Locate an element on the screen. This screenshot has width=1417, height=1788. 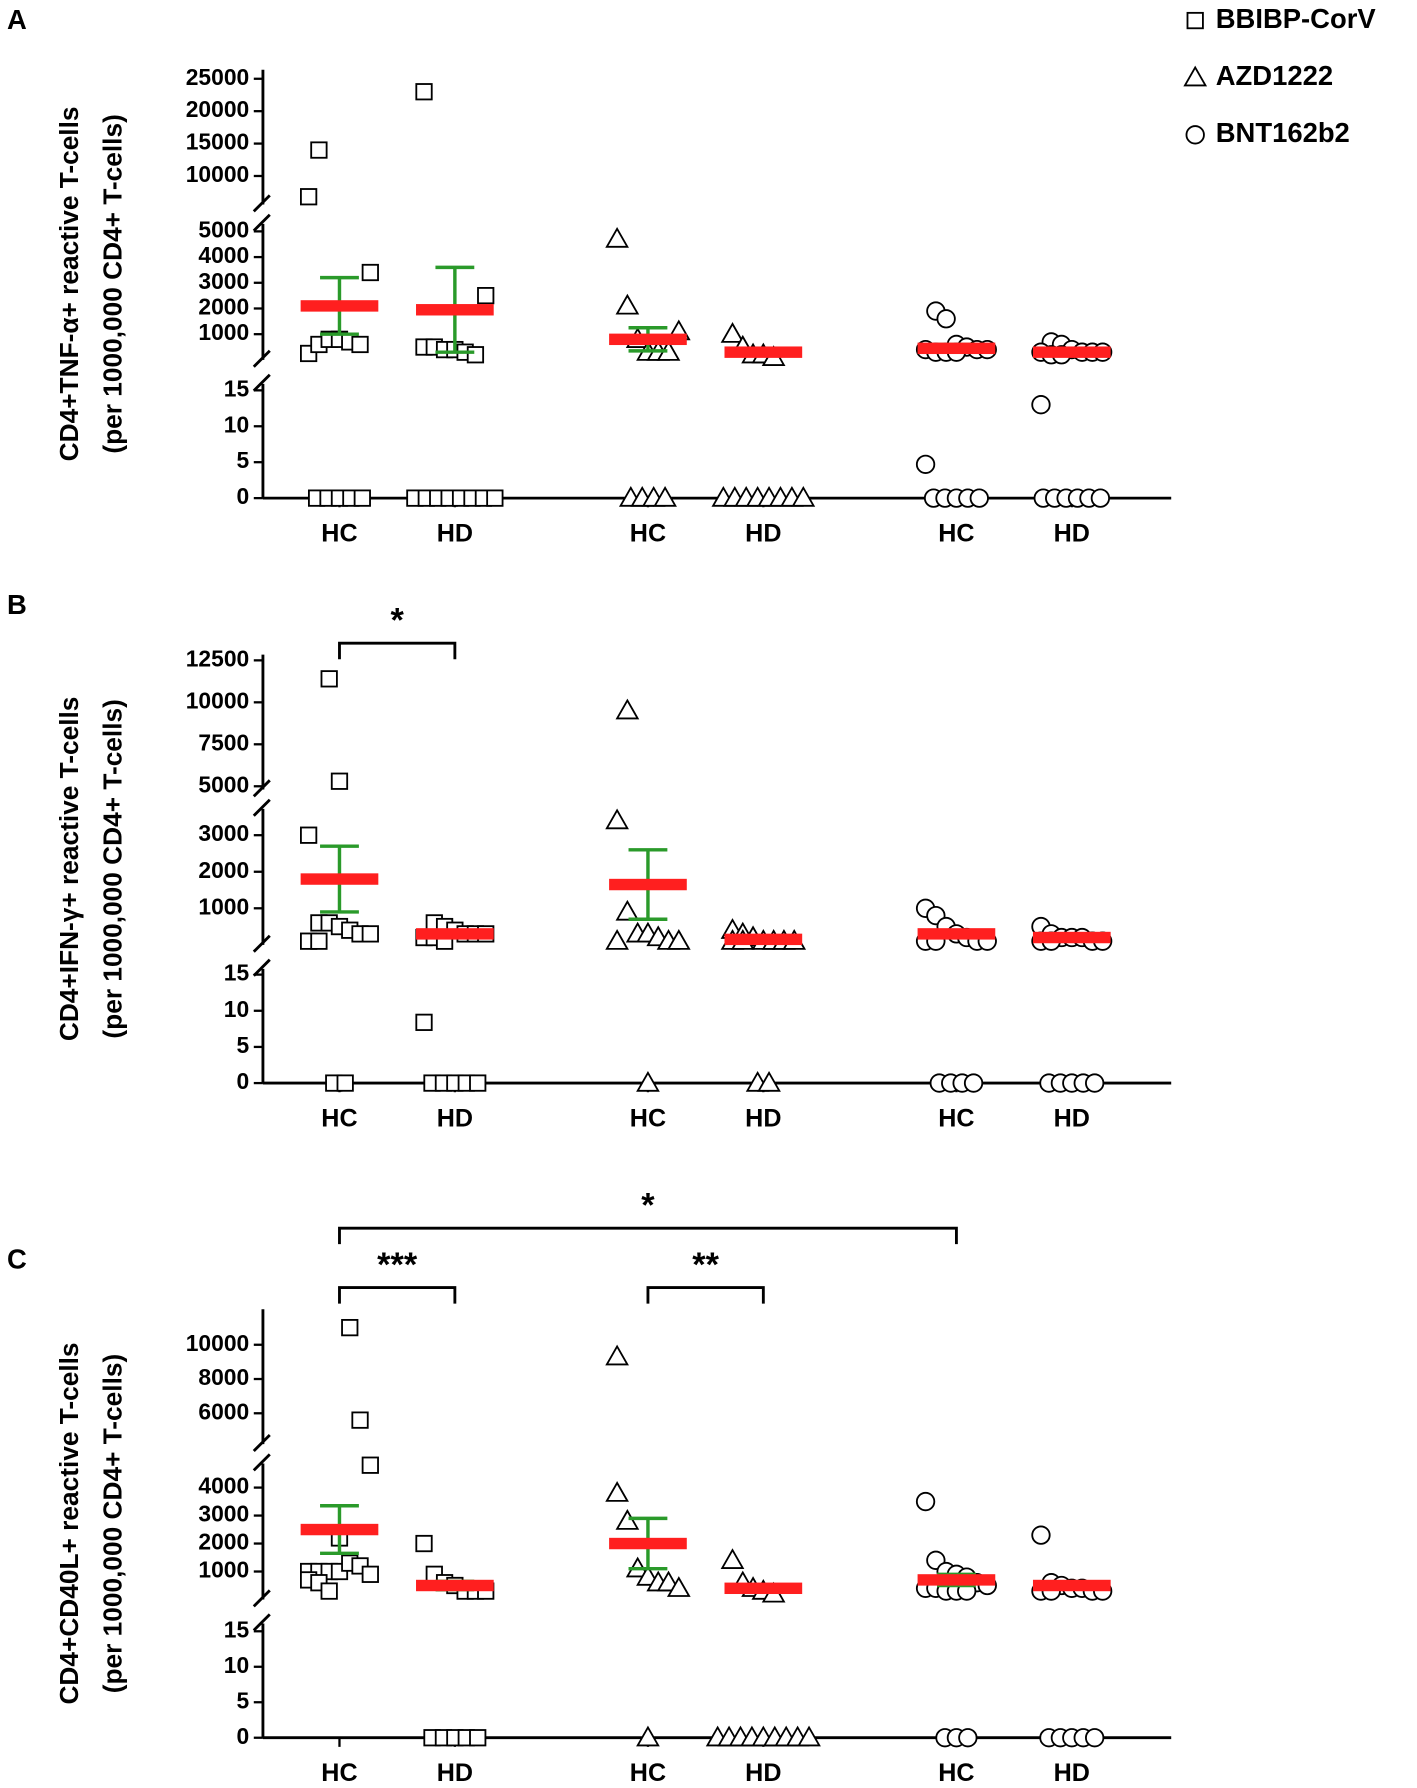
y-tick-label: 0 is located at coordinates (243, 1081).